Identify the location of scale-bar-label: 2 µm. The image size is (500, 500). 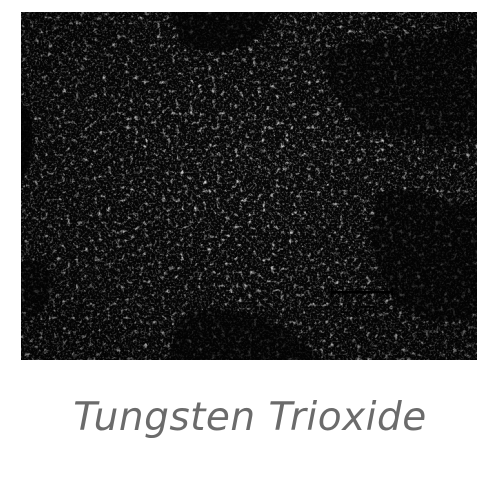
(359, 309).